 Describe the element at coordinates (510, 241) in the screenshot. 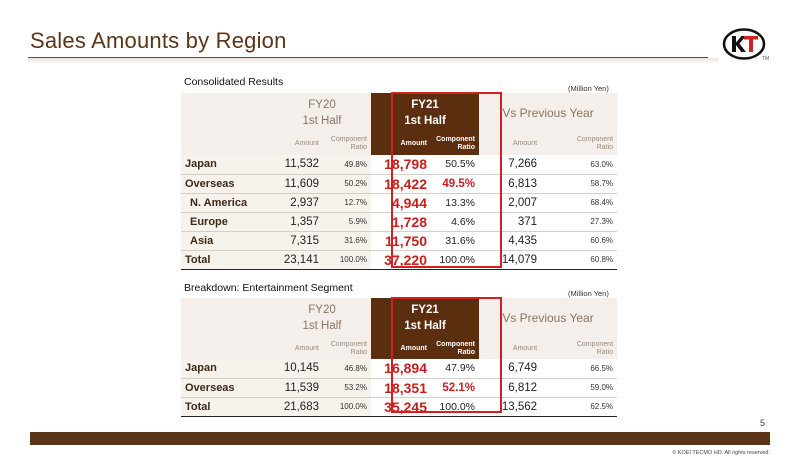

I see `vs-amount: 4,435` at that location.